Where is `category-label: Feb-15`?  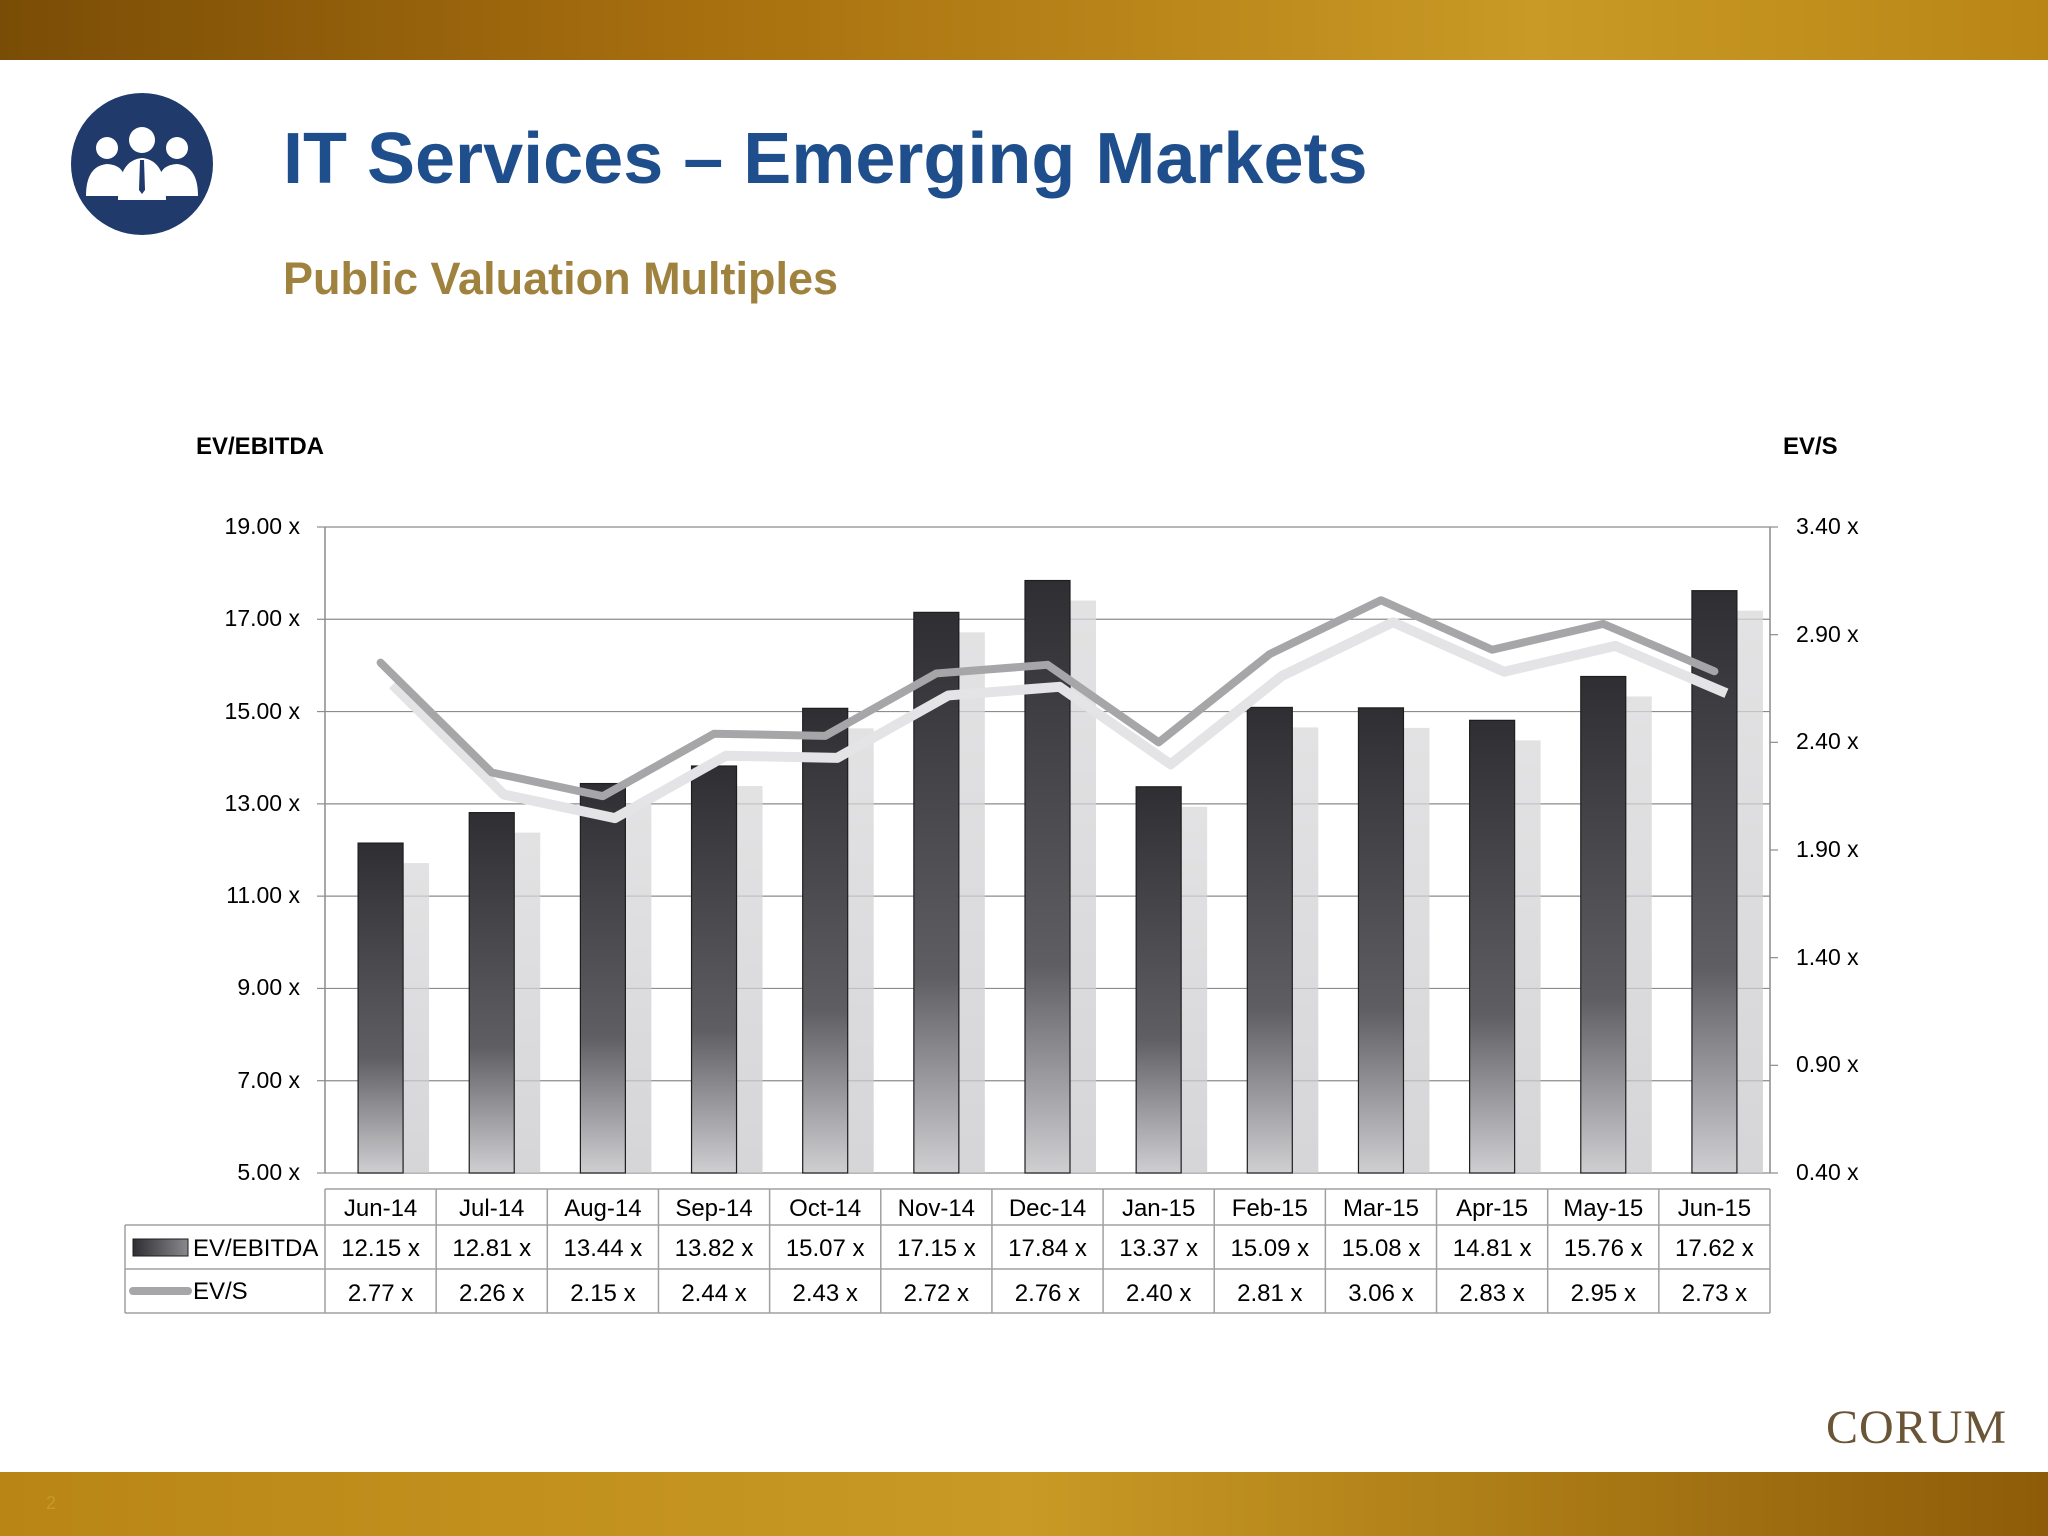
category-label: Feb-15 is located at coordinates (1270, 1208).